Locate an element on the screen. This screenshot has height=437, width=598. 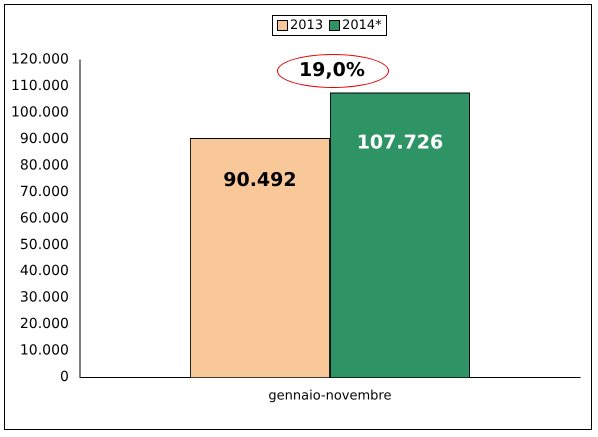
data-label: 90.492 is located at coordinates (260, 180).